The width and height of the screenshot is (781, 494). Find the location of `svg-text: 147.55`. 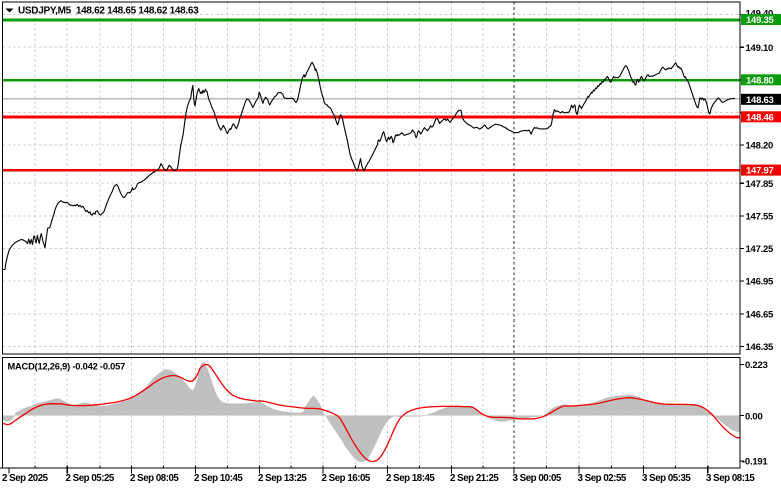

svg-text: 147.55 is located at coordinates (760, 216).